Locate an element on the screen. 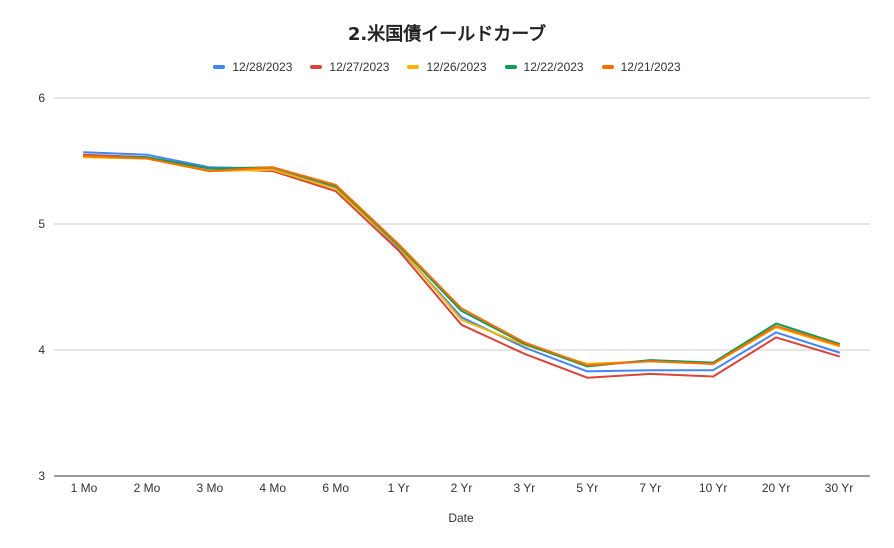 This screenshot has width=894, height=548. x-tick-label: 1 Mo is located at coordinates (84, 488).